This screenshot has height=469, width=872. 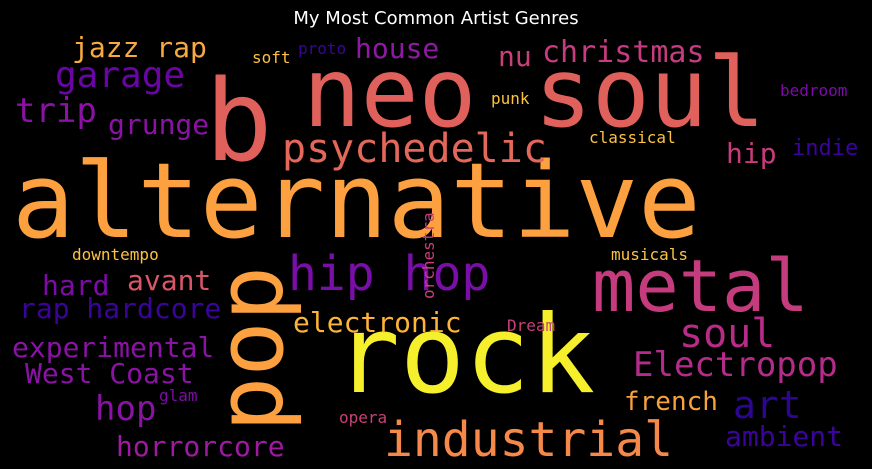 What do you see at coordinates (825, 148) in the screenshot?
I see `genre-word: indie` at bounding box center [825, 148].